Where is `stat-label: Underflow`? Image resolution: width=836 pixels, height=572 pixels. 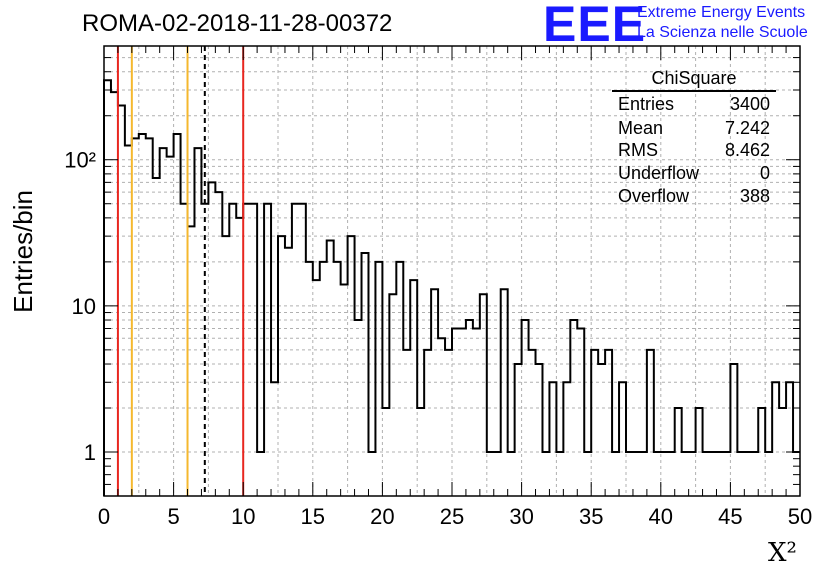 stat-label: Underflow is located at coordinates (659, 173).